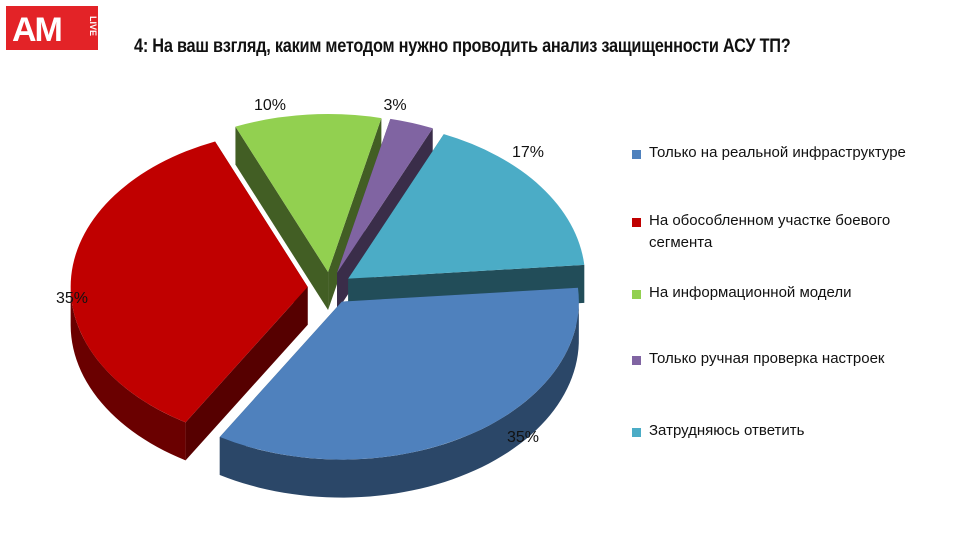  What do you see at coordinates (72, 298) in the screenshot?
I see `pie-label-2: 35%` at bounding box center [72, 298].